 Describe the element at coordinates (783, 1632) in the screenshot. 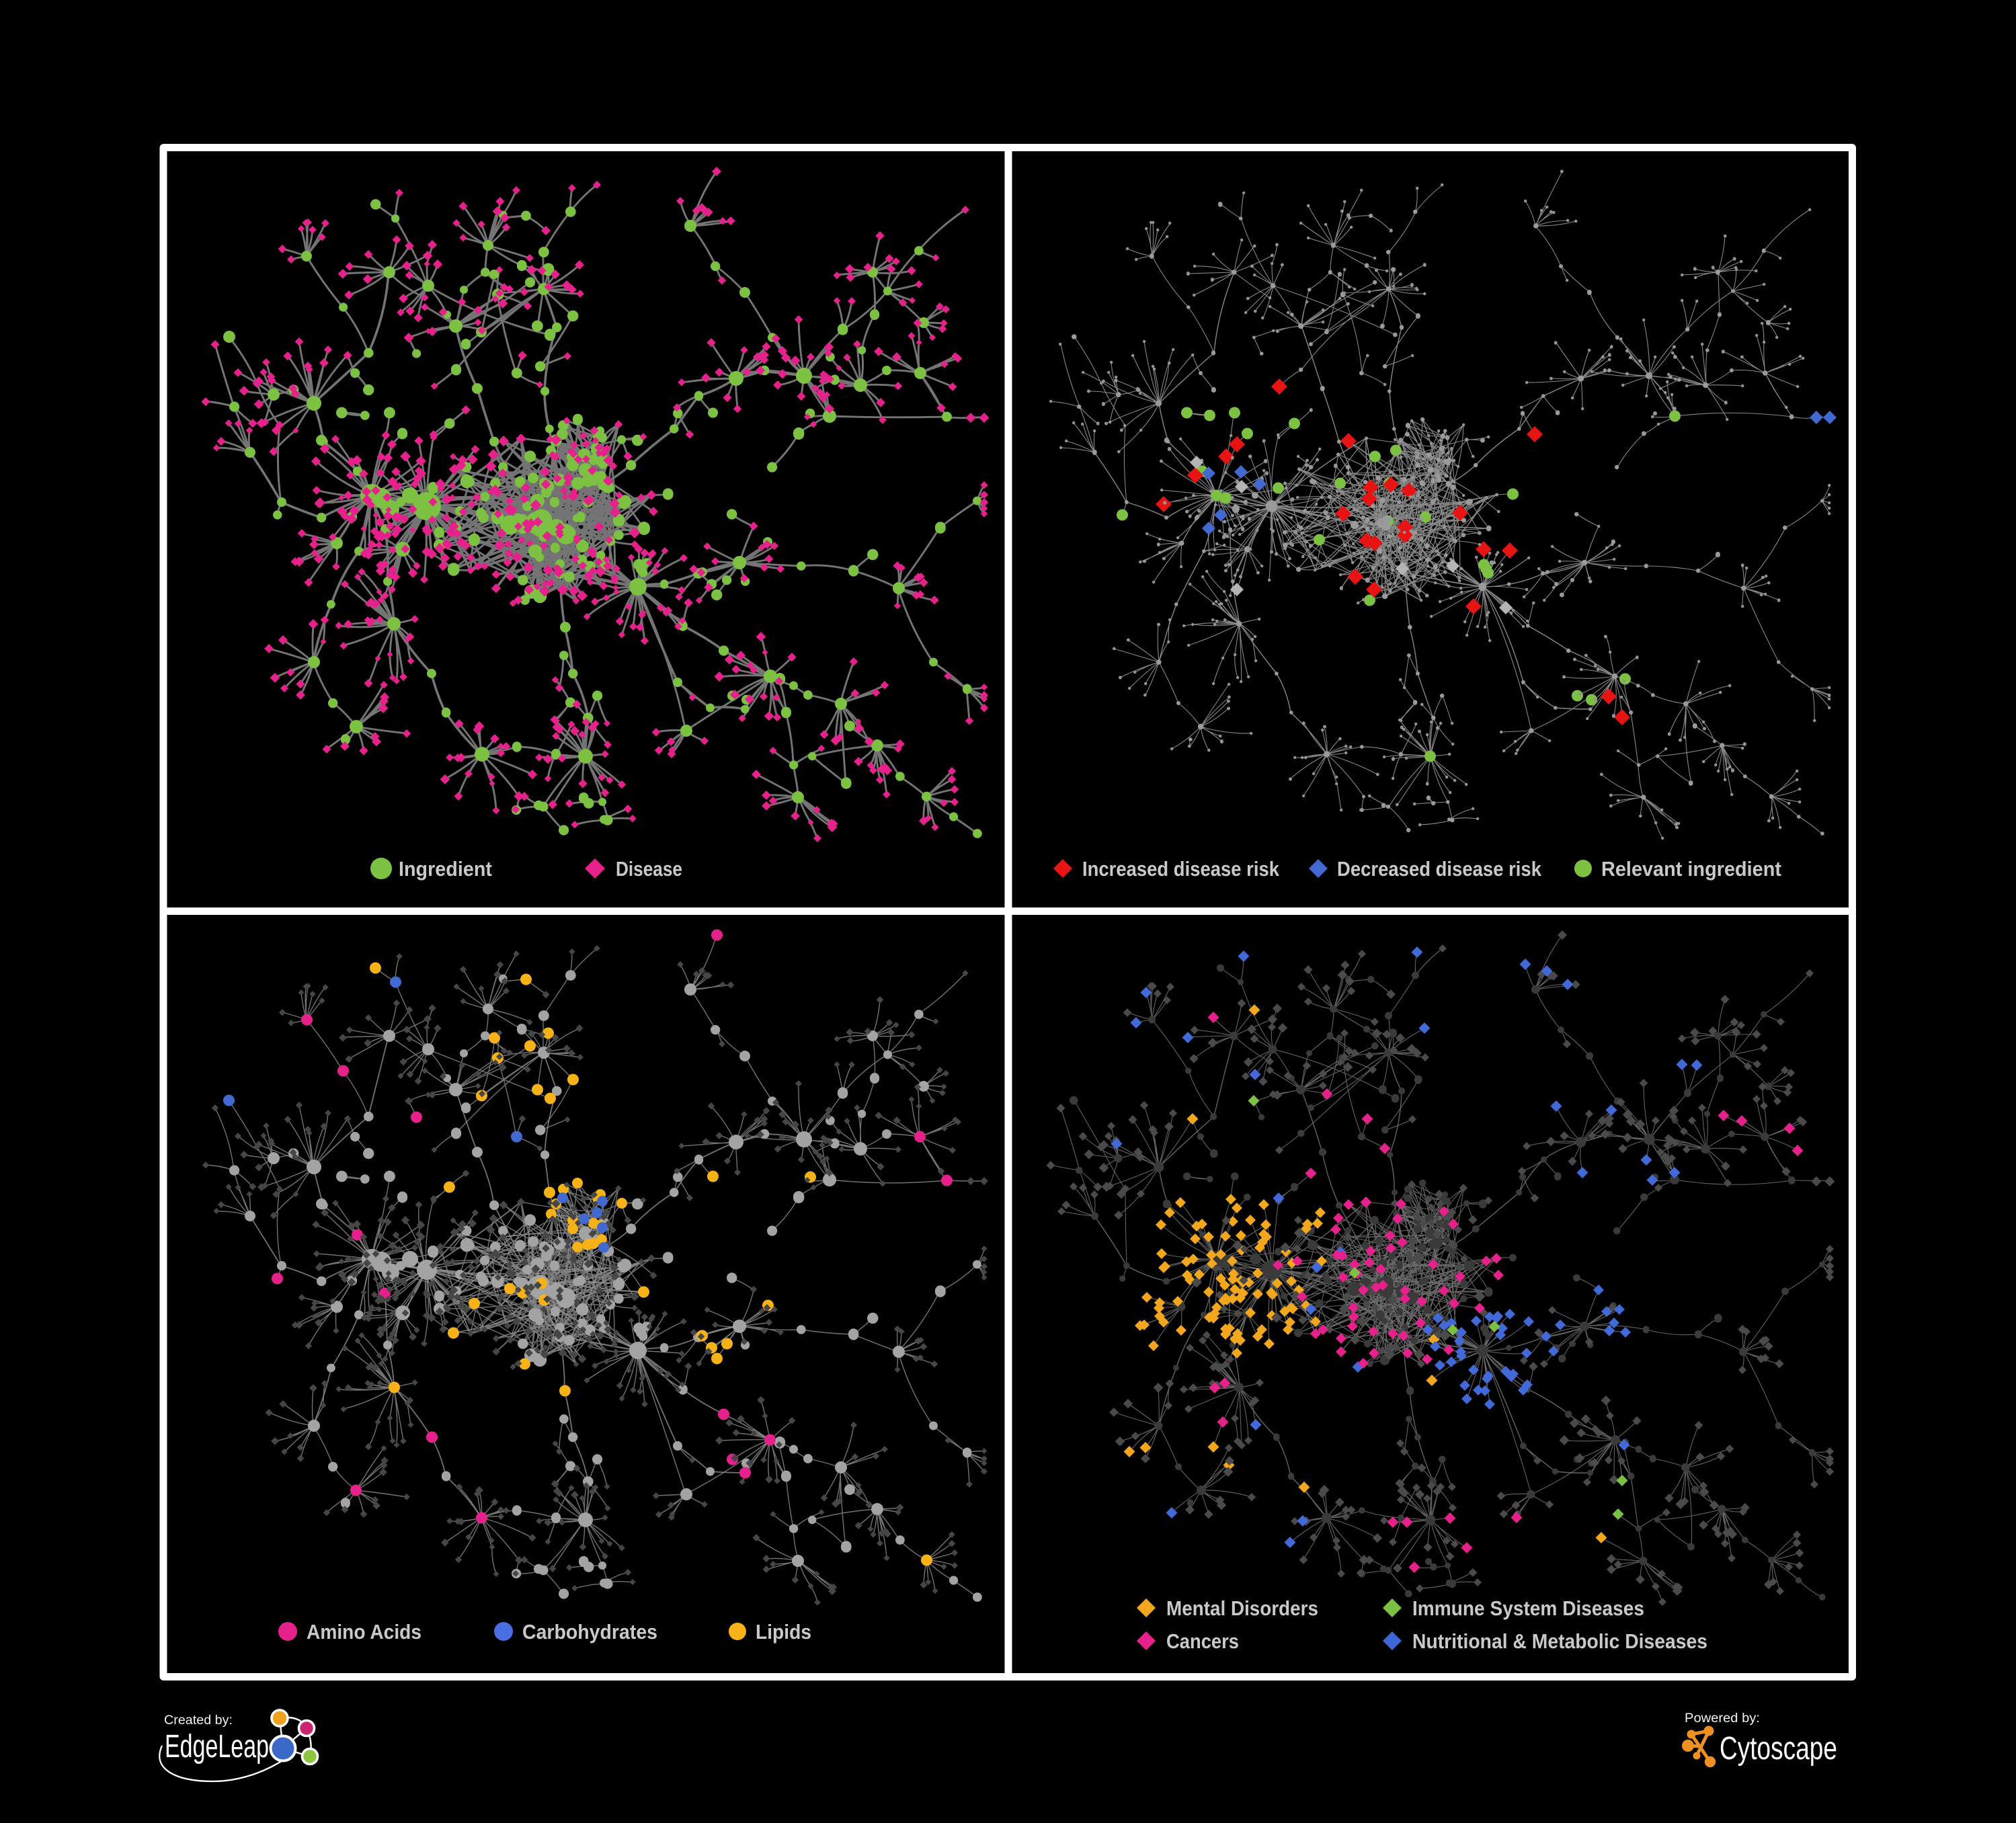

I see `svg-text: Lipids` at that location.